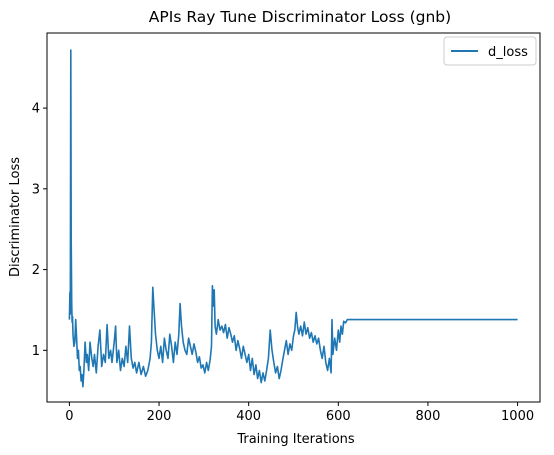  I want to click on x-tick-label: 800, so click(428, 416).